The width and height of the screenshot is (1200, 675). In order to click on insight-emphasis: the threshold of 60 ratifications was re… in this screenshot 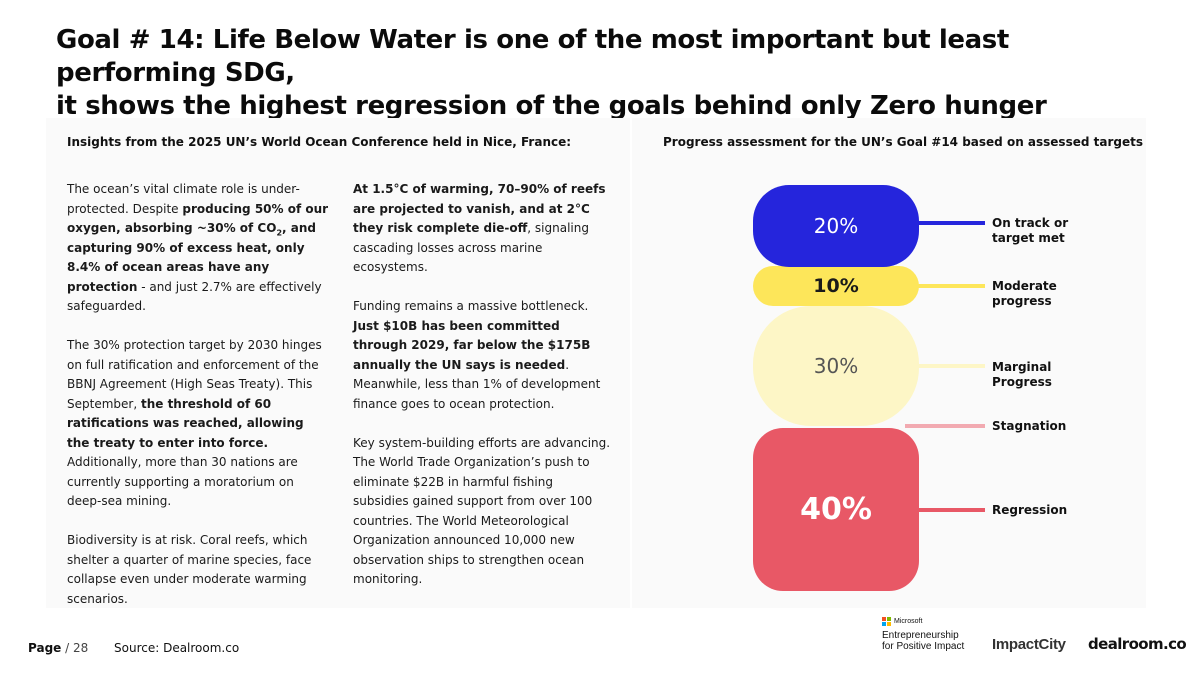, I will do `click(185, 423)`.